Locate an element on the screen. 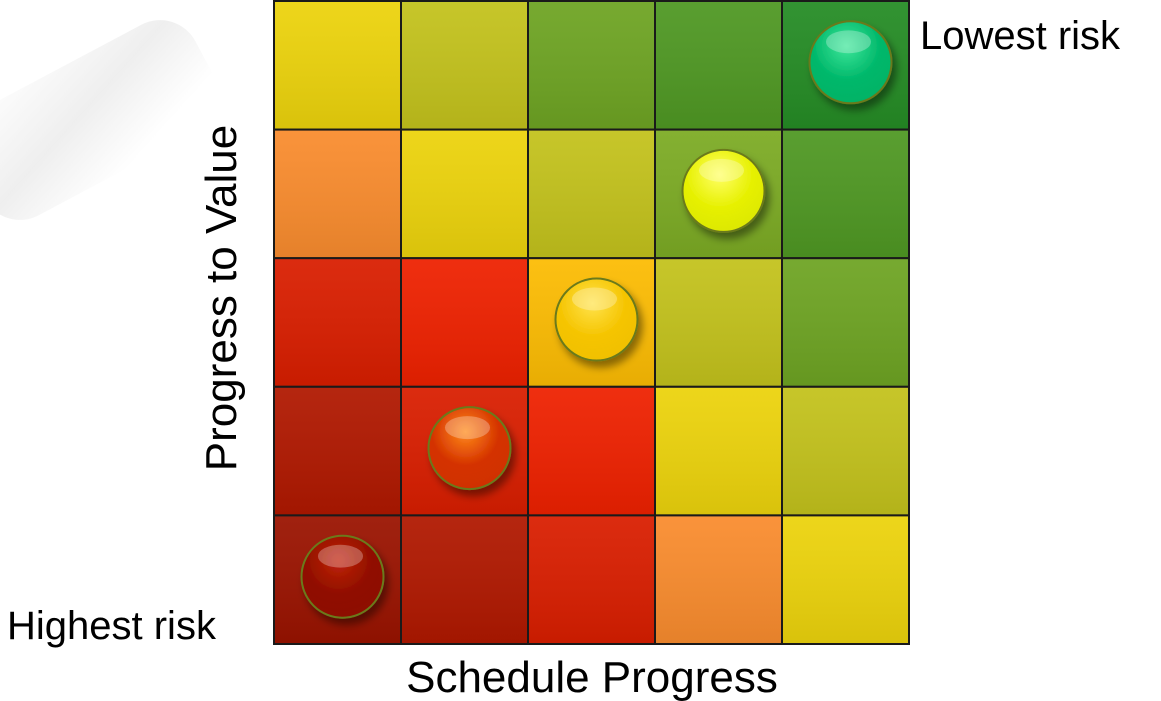  highest-risk-label: Highest risk is located at coordinates (111, 626).